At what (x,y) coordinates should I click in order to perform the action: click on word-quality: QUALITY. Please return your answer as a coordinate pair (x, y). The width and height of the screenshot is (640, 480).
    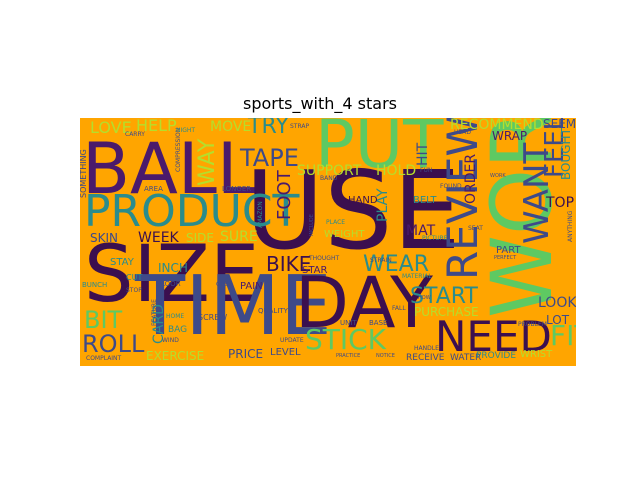
    Looking at the image, I should click on (273, 311).